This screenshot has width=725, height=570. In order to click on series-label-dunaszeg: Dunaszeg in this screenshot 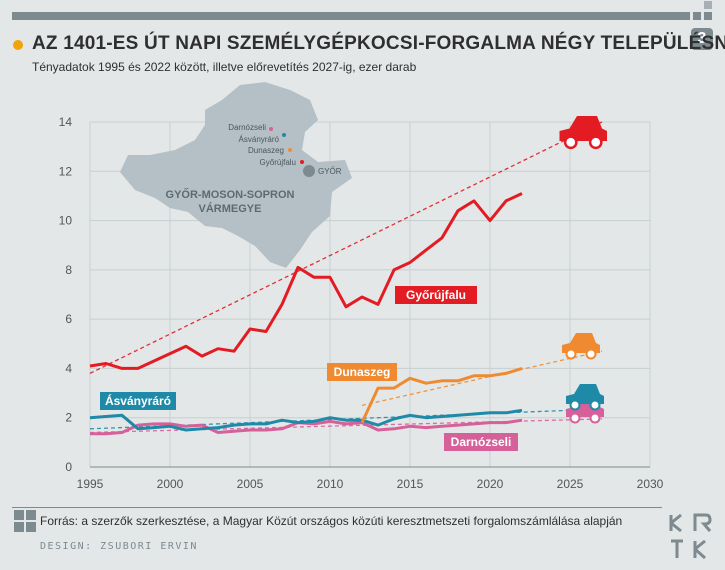, I will do `click(362, 372)`.